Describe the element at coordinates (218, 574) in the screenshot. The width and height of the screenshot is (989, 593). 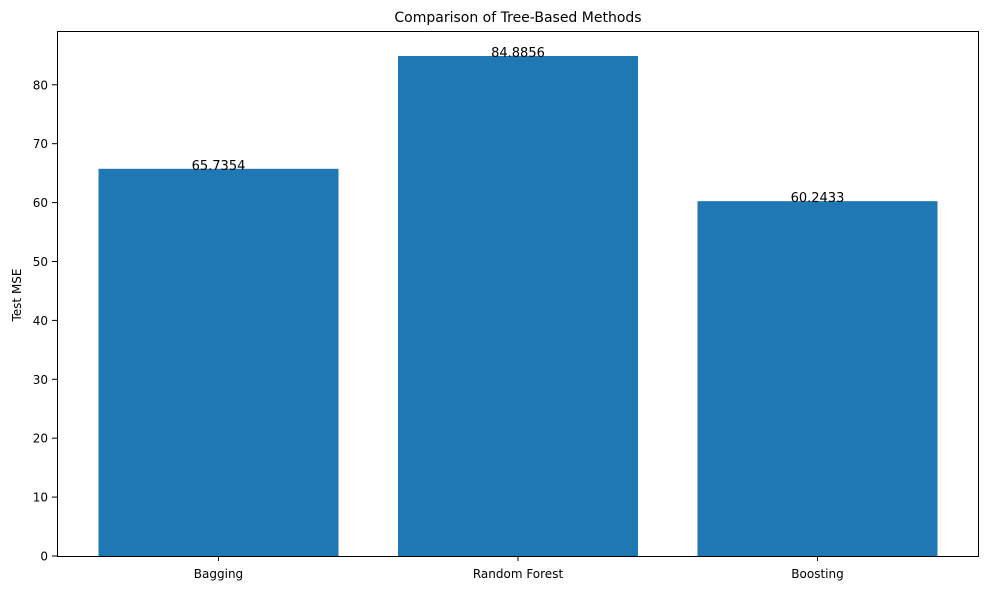
I see `x-tick-label: Bagging` at that location.